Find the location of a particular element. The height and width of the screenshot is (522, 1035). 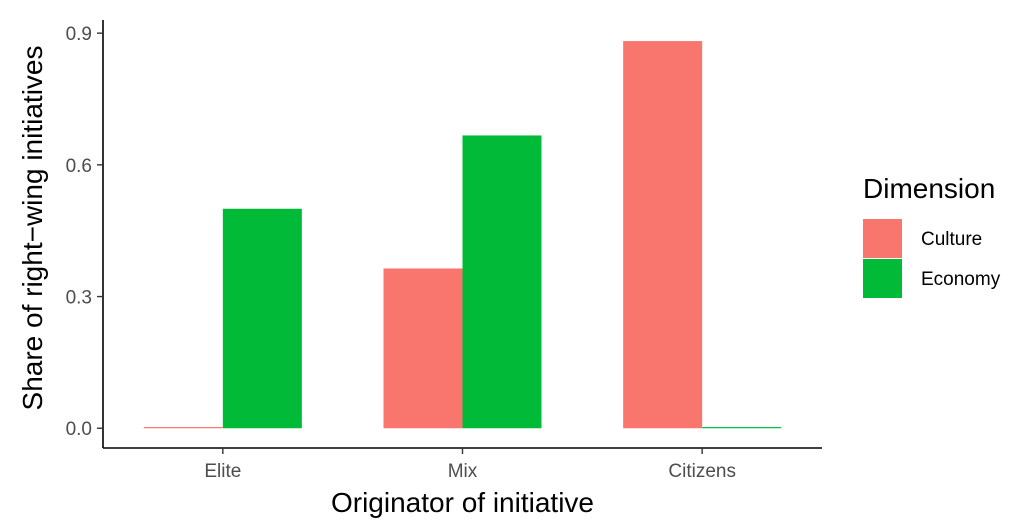

y-axis-ticks: 0.0 0.3 0.6 0.9 is located at coordinates (84, 232).